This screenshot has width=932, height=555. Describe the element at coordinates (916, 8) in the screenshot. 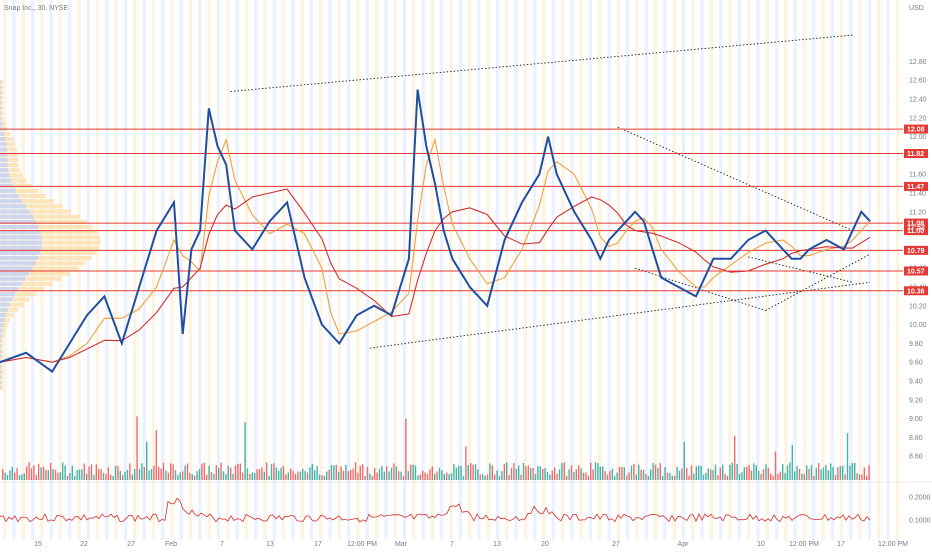

I see `currency-label: USD` at that location.